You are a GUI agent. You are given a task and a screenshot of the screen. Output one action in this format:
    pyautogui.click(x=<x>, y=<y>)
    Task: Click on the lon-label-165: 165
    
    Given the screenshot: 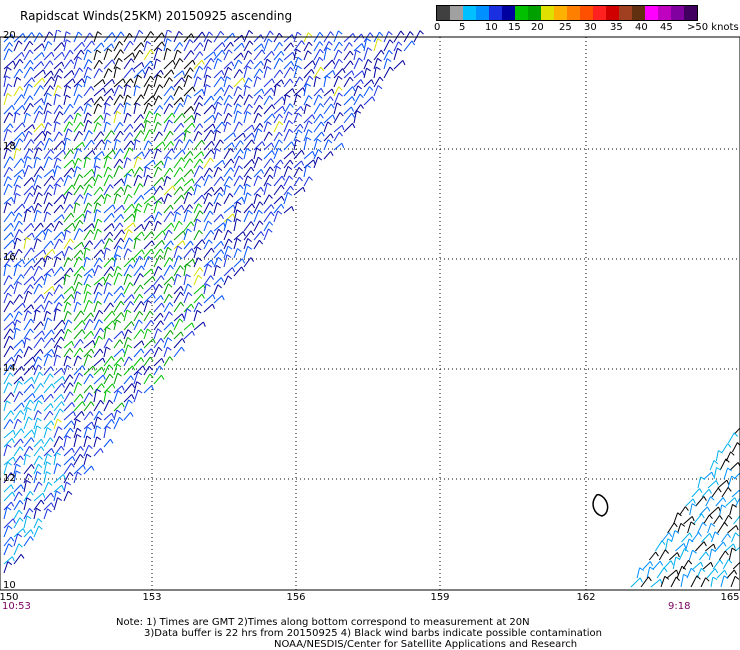 What is the action you would take?
    pyautogui.click(x=730, y=597)
    